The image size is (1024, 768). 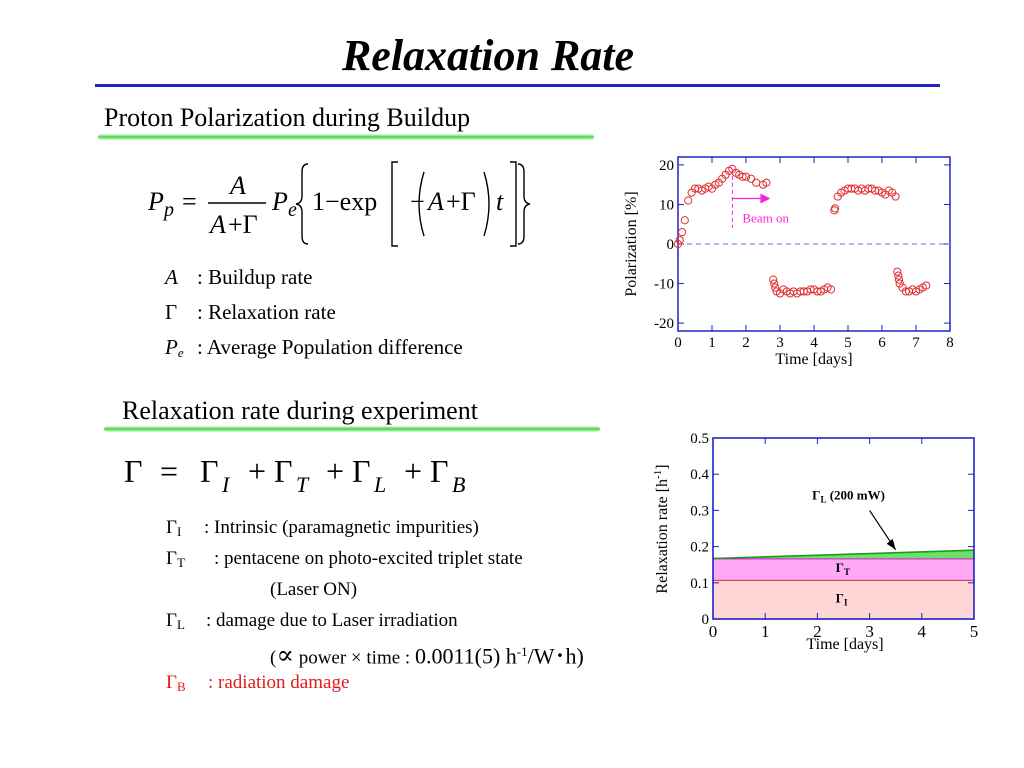 I want to click on section1-definitions: A: Buildup rate Γ: Relaxation rate Pe, so click(x=314, y=312).